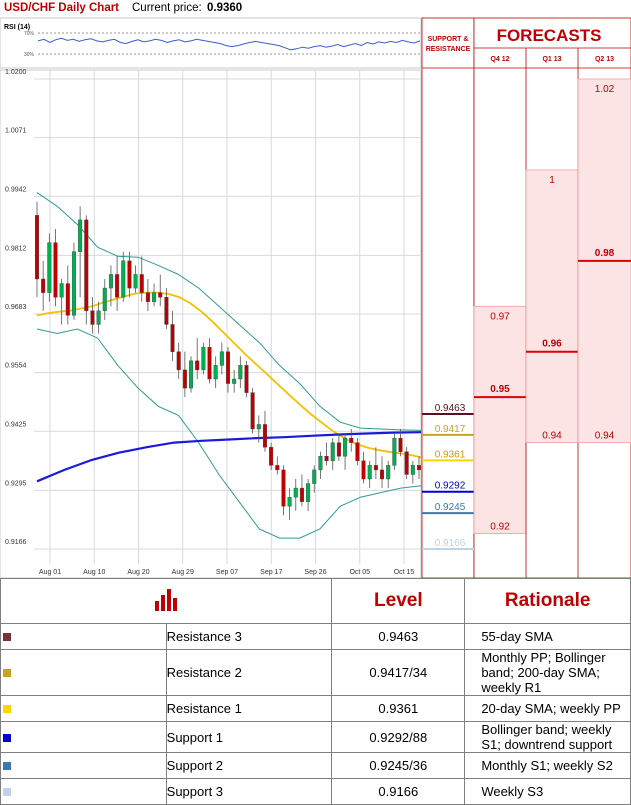 This screenshot has width=631, height=805. What do you see at coordinates (500, 527) in the screenshot?
I see `forecast-low-label: 0.92` at bounding box center [500, 527].